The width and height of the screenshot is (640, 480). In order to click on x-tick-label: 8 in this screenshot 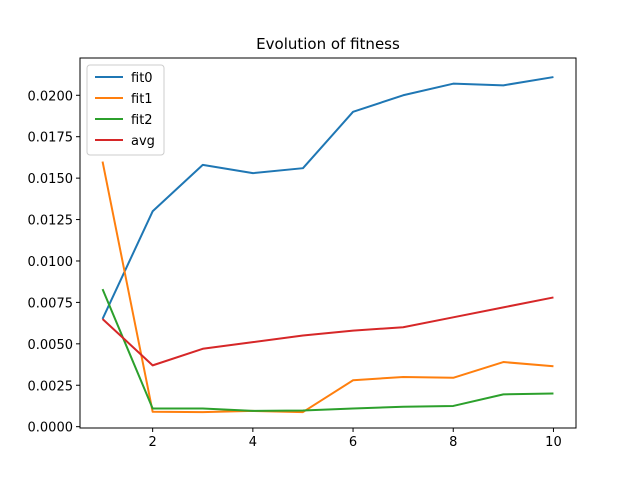, I will do `click(453, 442)`.